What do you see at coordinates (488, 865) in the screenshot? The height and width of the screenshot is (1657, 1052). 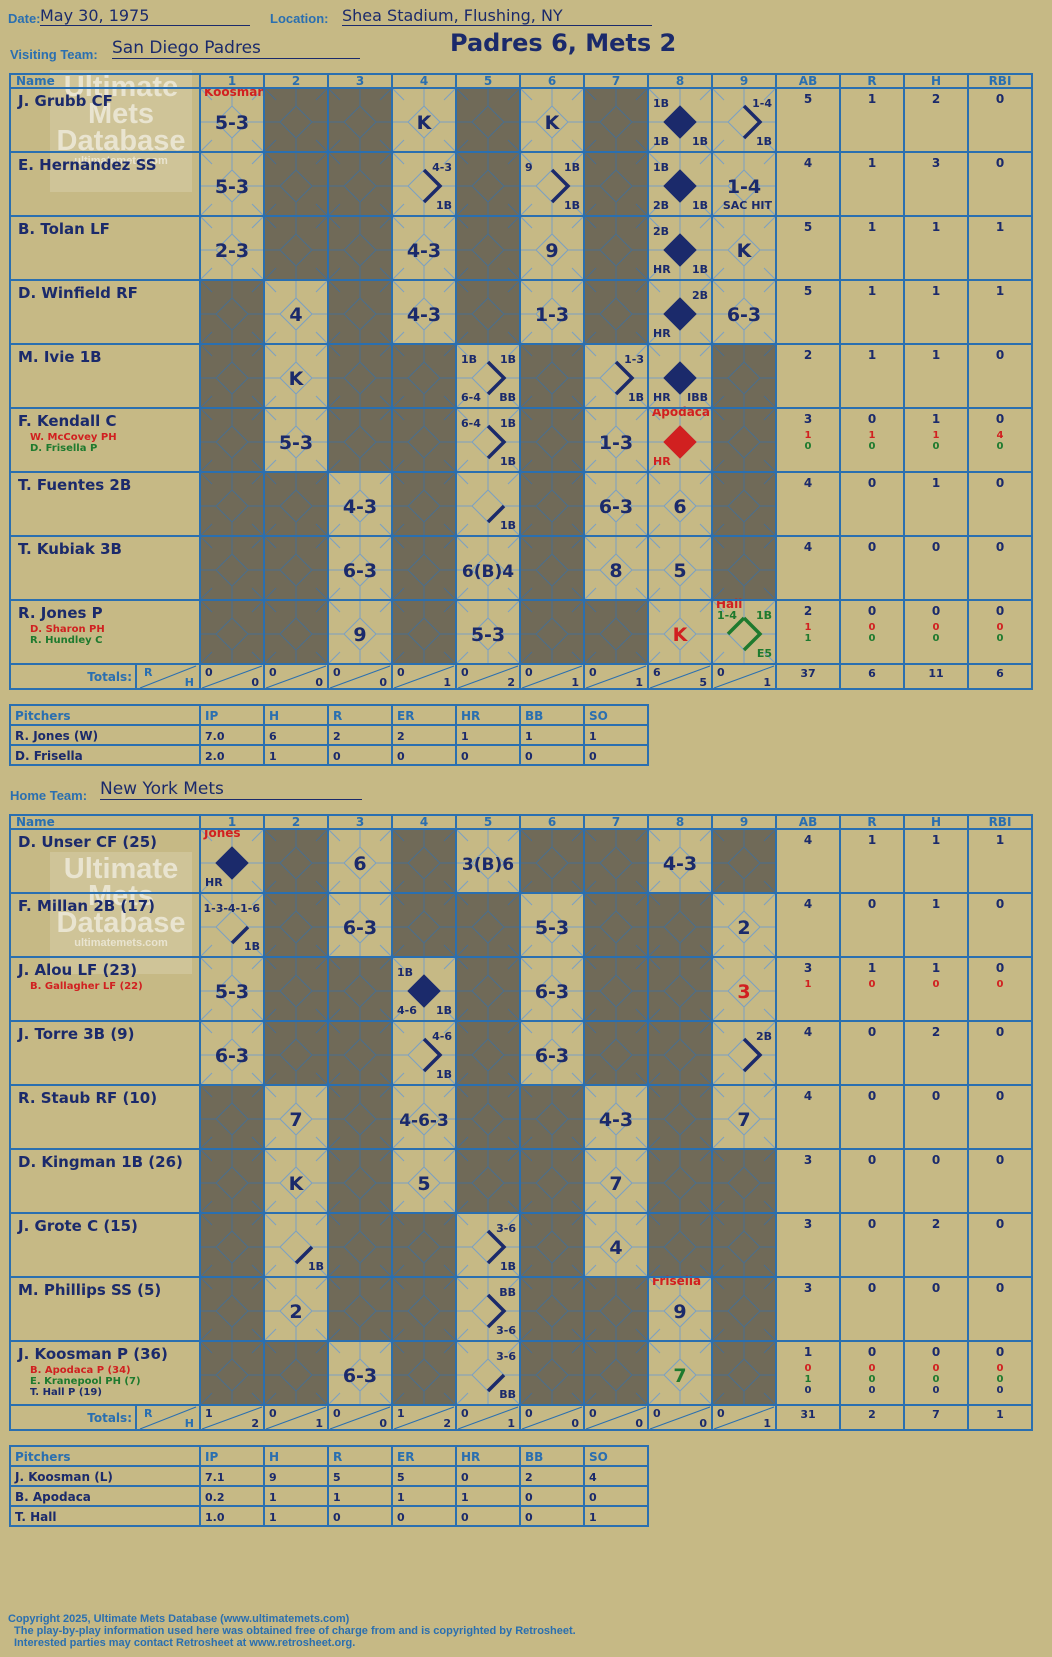 I see `play-result: 3(B)6` at bounding box center [488, 865].